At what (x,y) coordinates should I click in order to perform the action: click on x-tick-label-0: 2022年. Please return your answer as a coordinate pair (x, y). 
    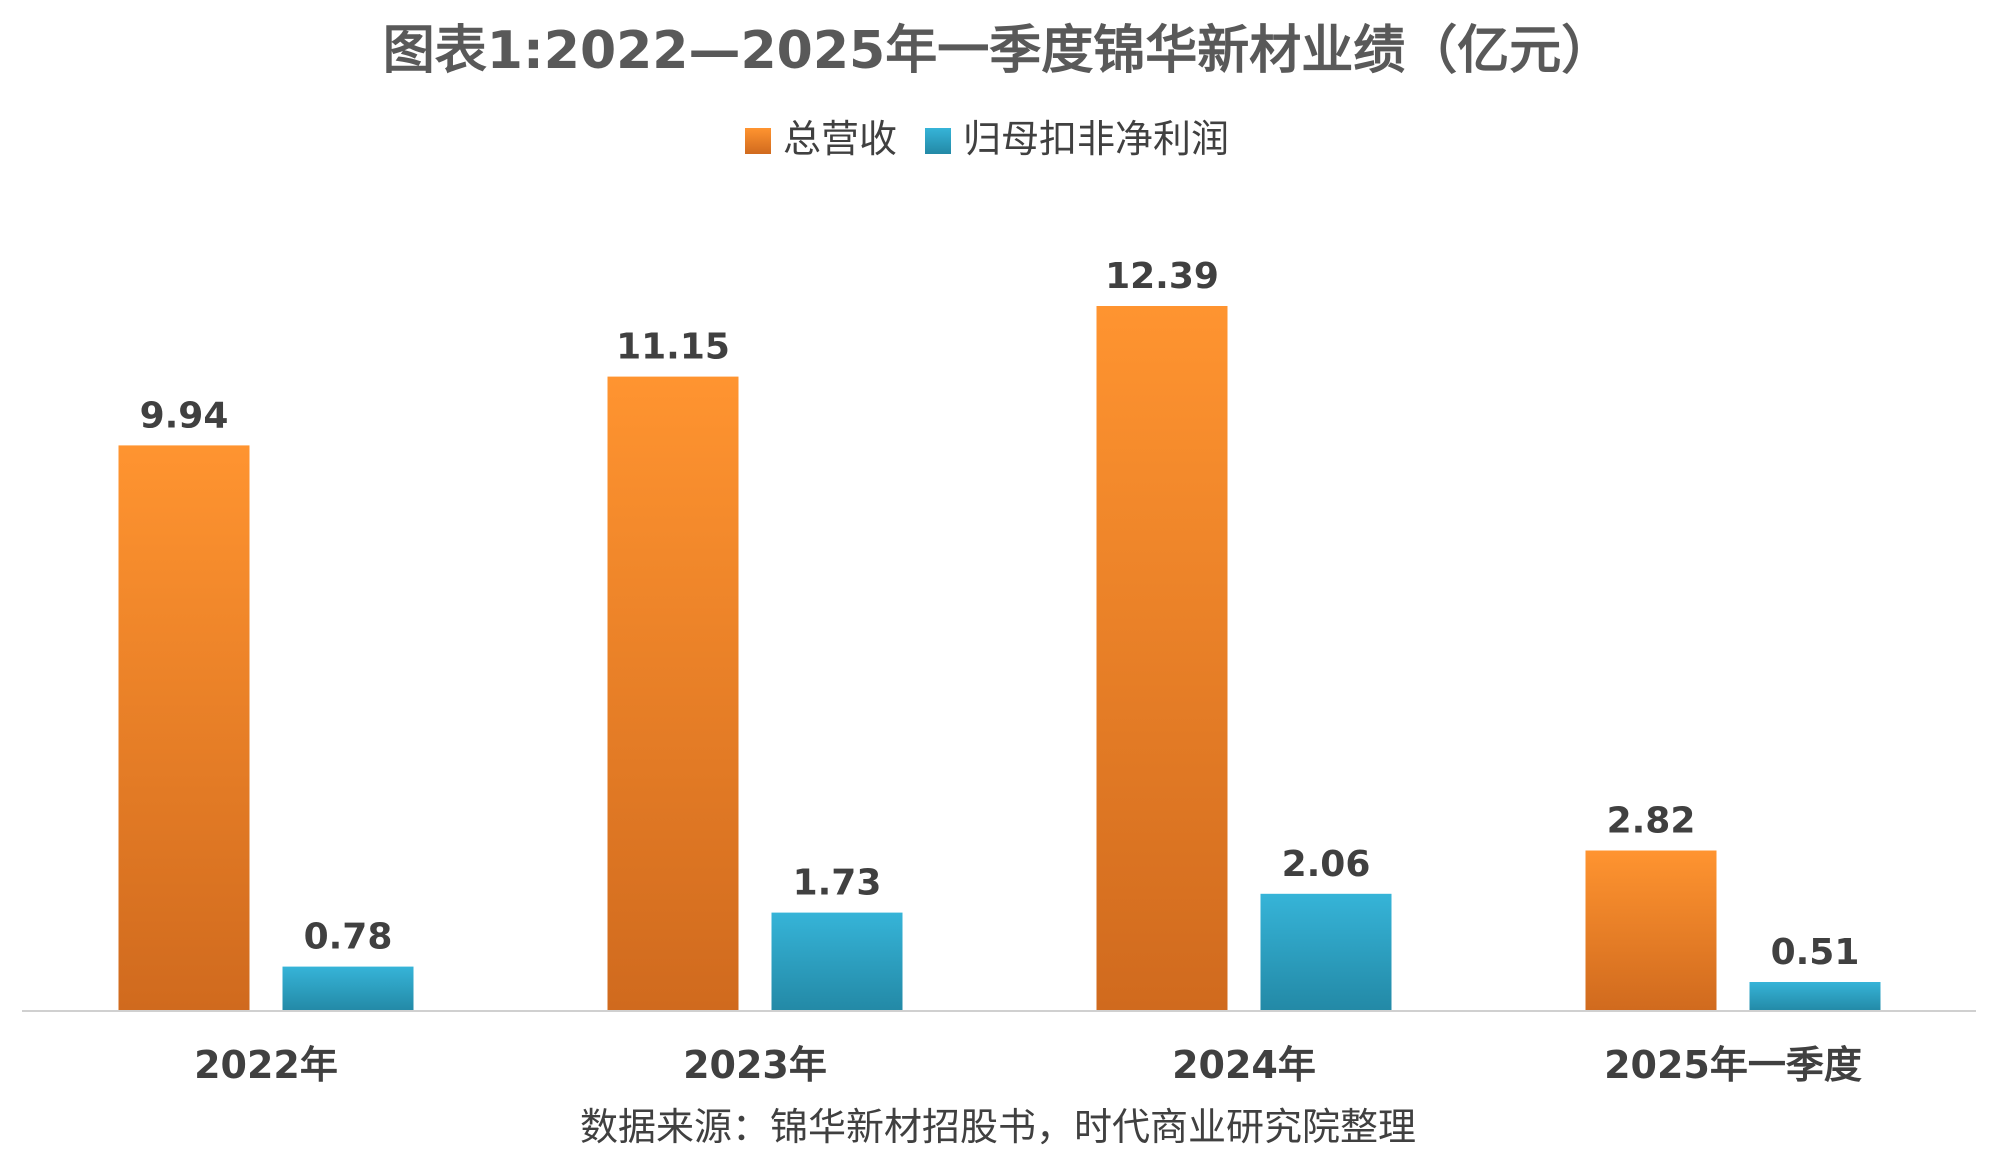
    Looking at the image, I should click on (266, 1065).